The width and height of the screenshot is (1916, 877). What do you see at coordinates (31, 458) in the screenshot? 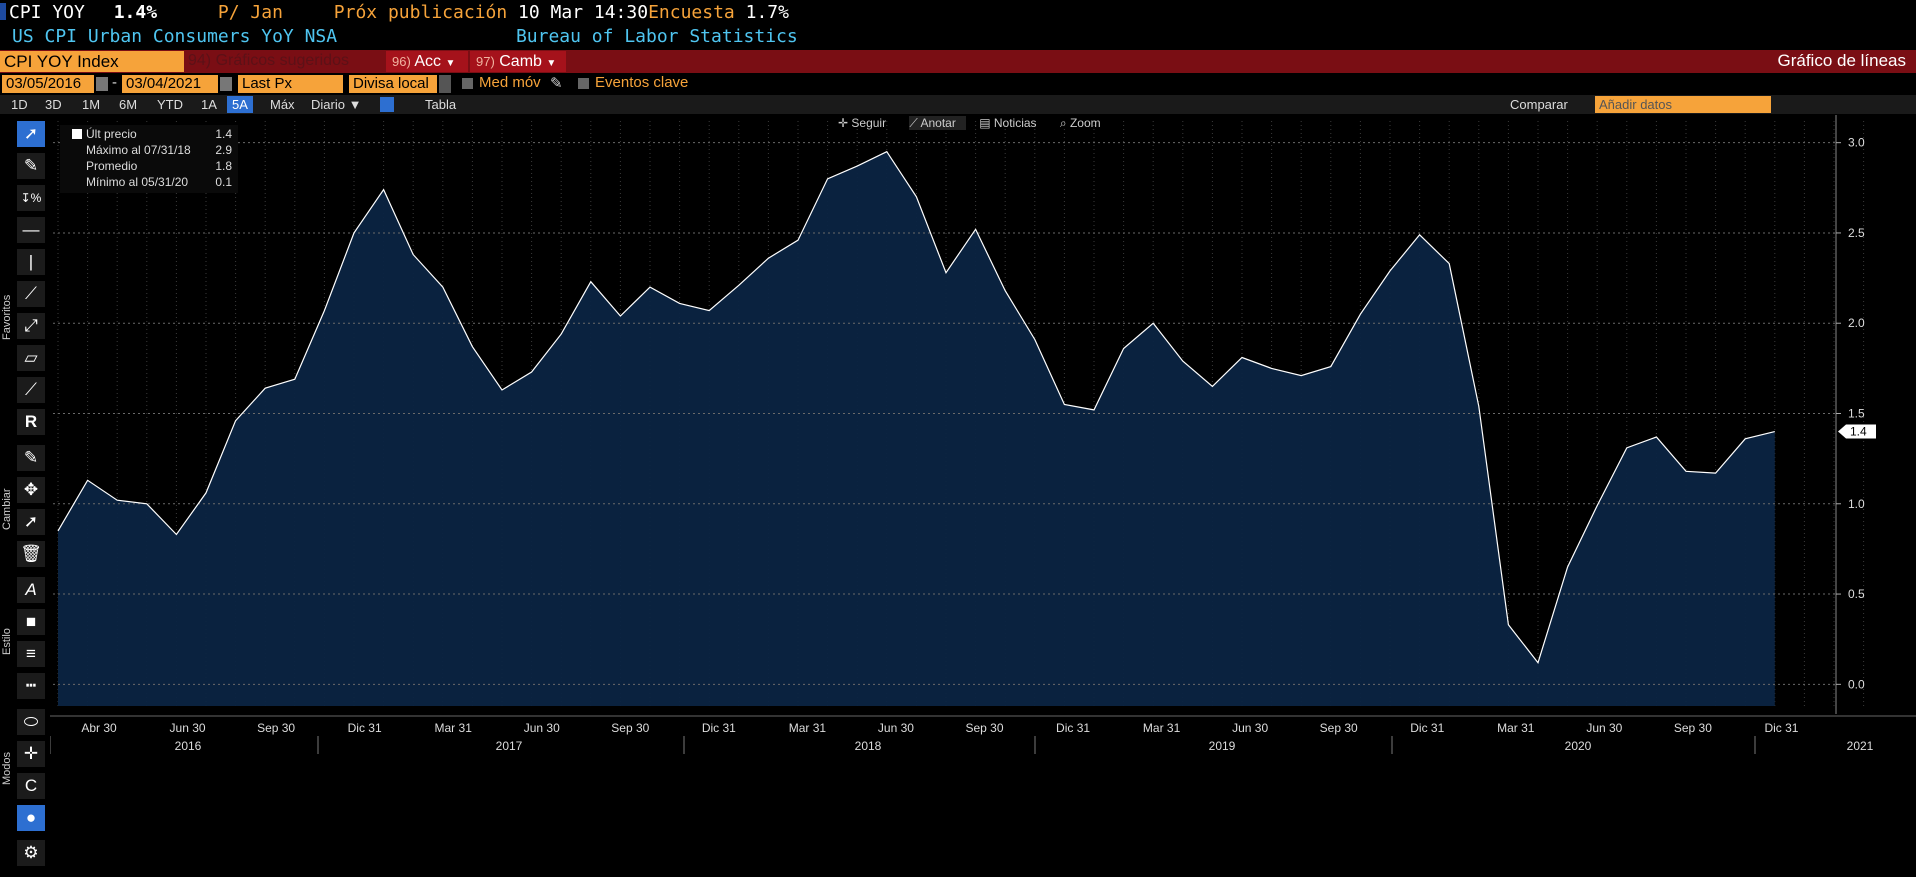
I see `edit-icon: ✎` at bounding box center [31, 458].